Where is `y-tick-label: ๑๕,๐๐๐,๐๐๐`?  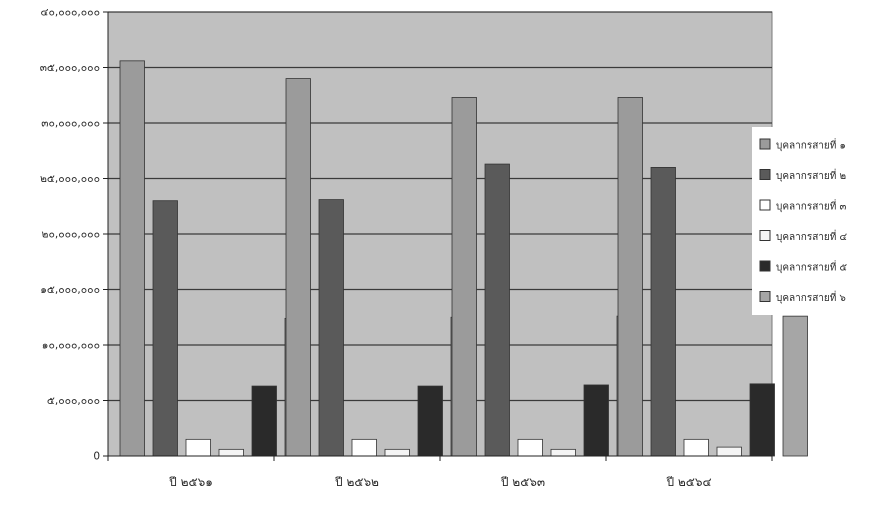
y-tick-label: ๑๕,๐๐๐,๐๐๐ is located at coordinates (70, 290).